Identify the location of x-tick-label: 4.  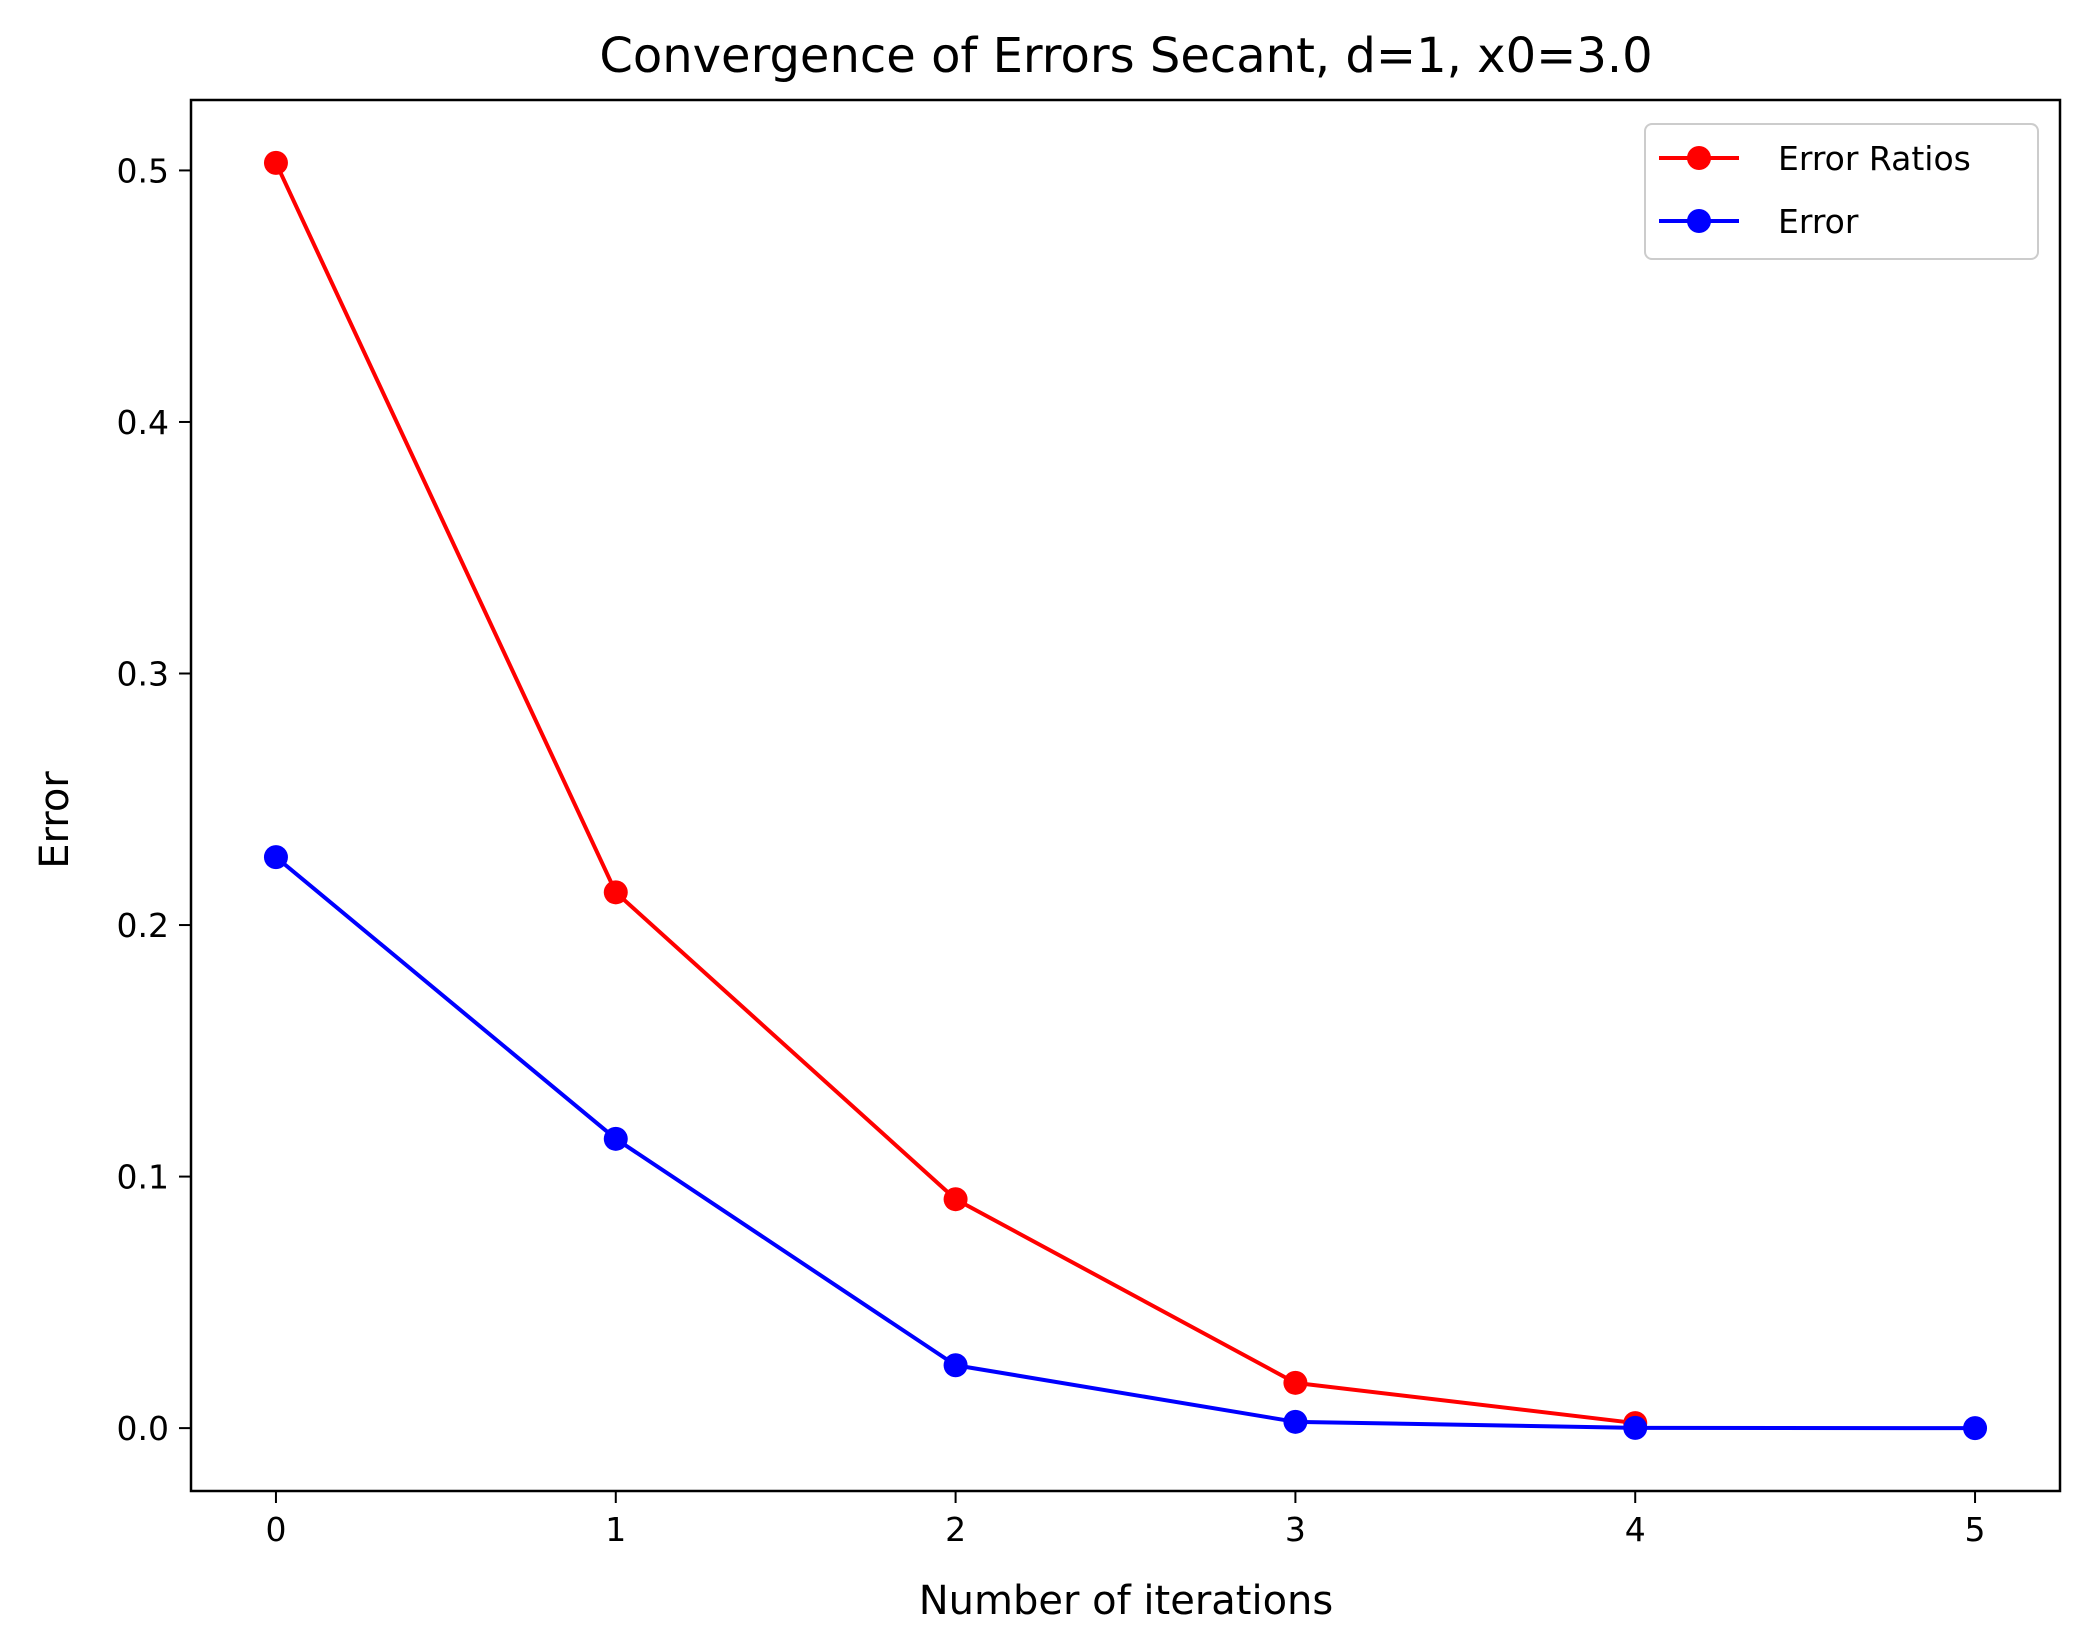
(1635, 1529).